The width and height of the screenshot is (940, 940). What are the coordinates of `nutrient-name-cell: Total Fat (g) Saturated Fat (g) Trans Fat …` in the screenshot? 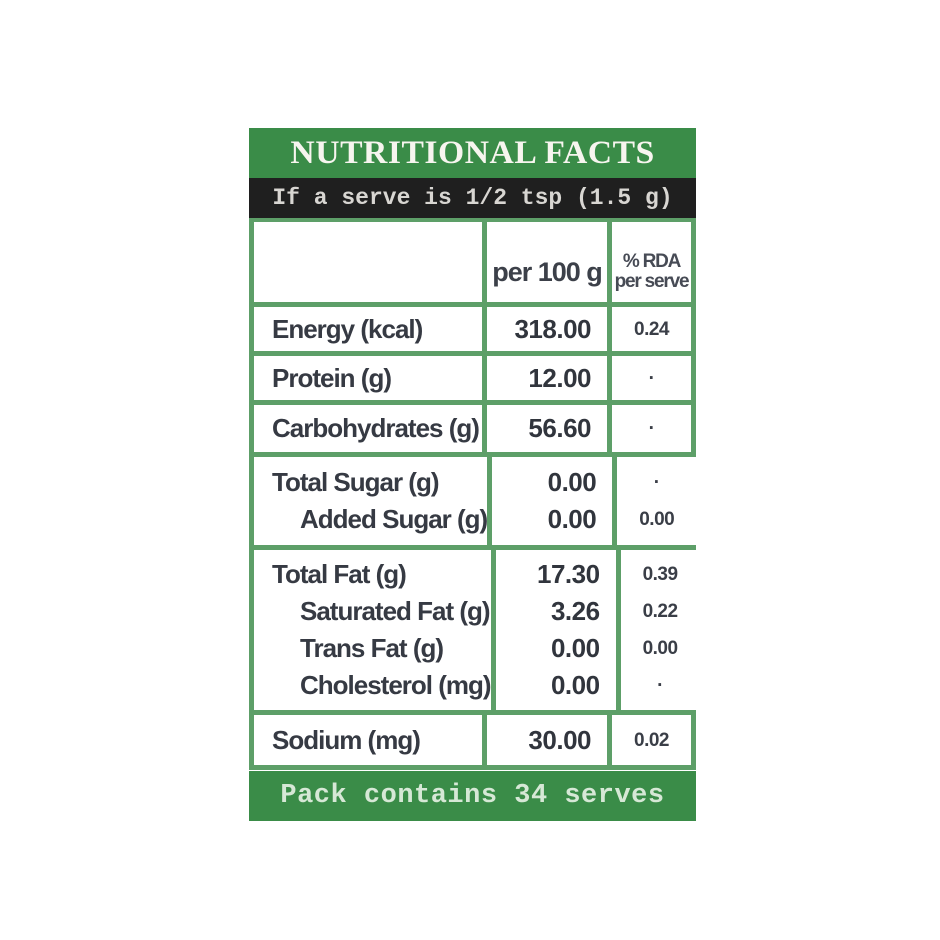 It's located at (373, 630).